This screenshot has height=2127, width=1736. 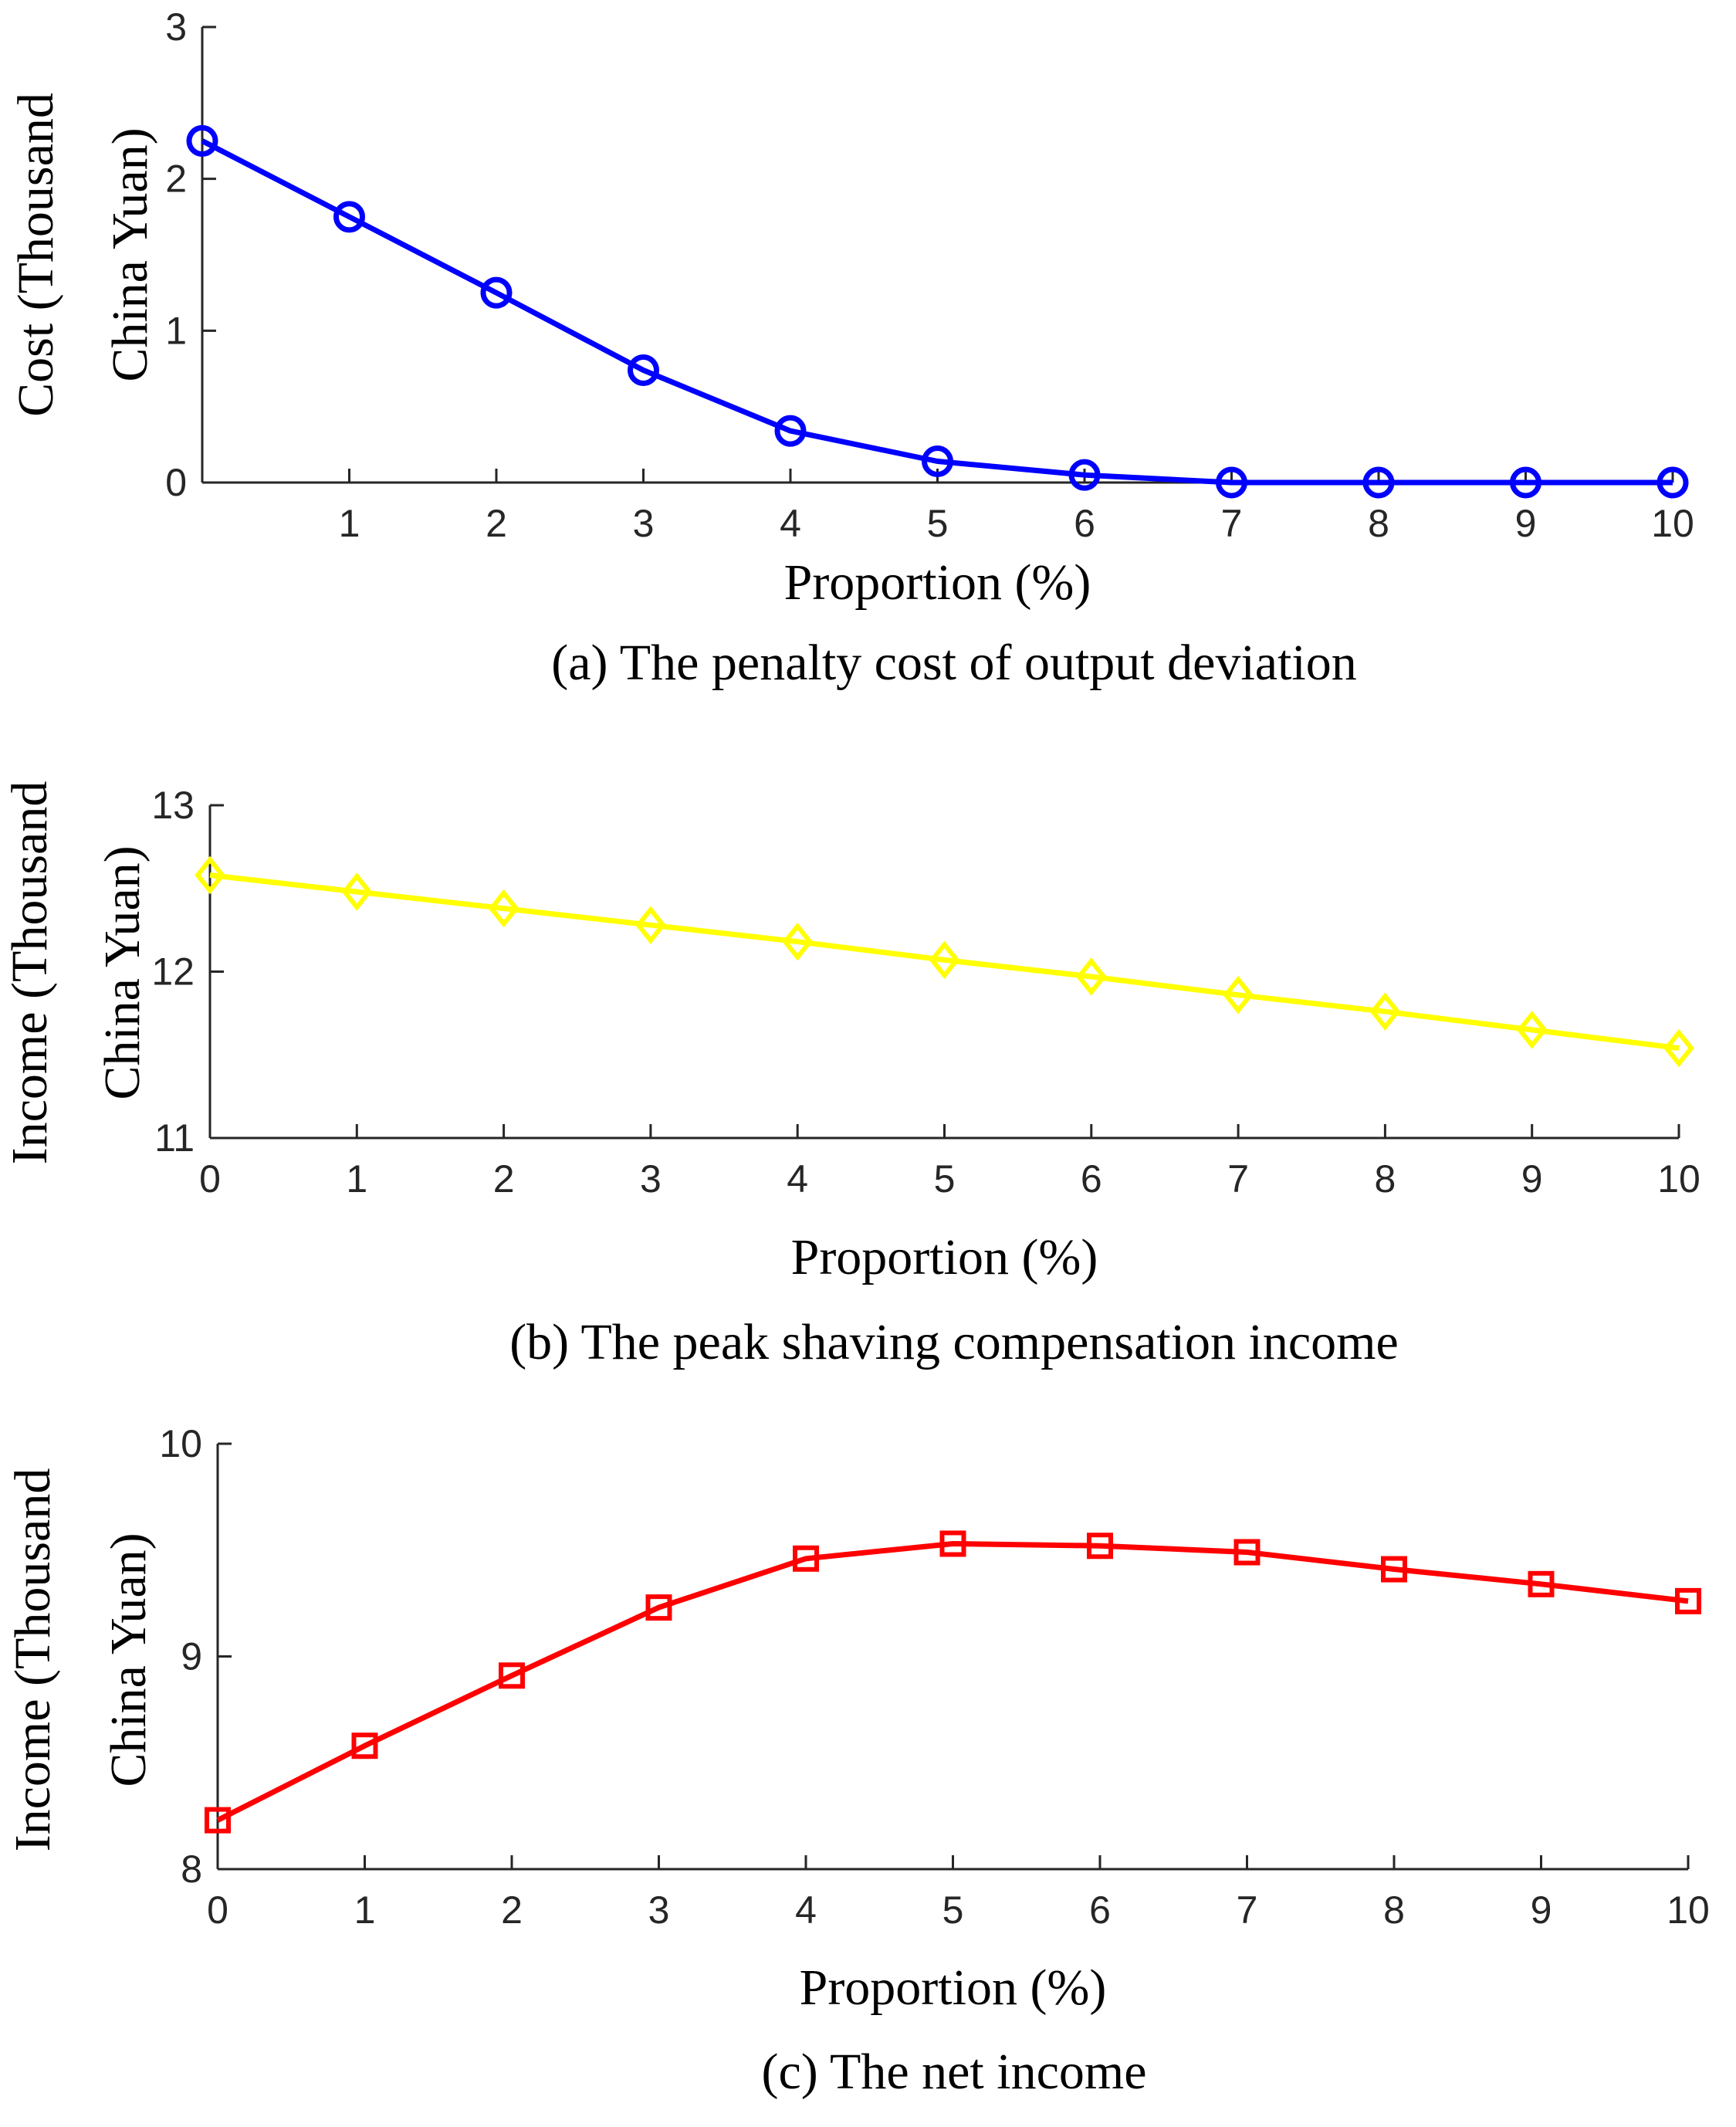 I want to click on y-tick-label: 13, so click(x=173, y=805).